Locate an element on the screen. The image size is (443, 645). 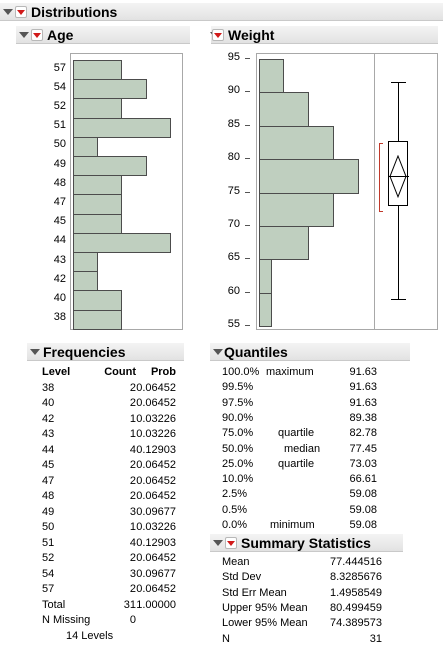
quantile-percent: 0.5% is located at coordinates (235, 509).